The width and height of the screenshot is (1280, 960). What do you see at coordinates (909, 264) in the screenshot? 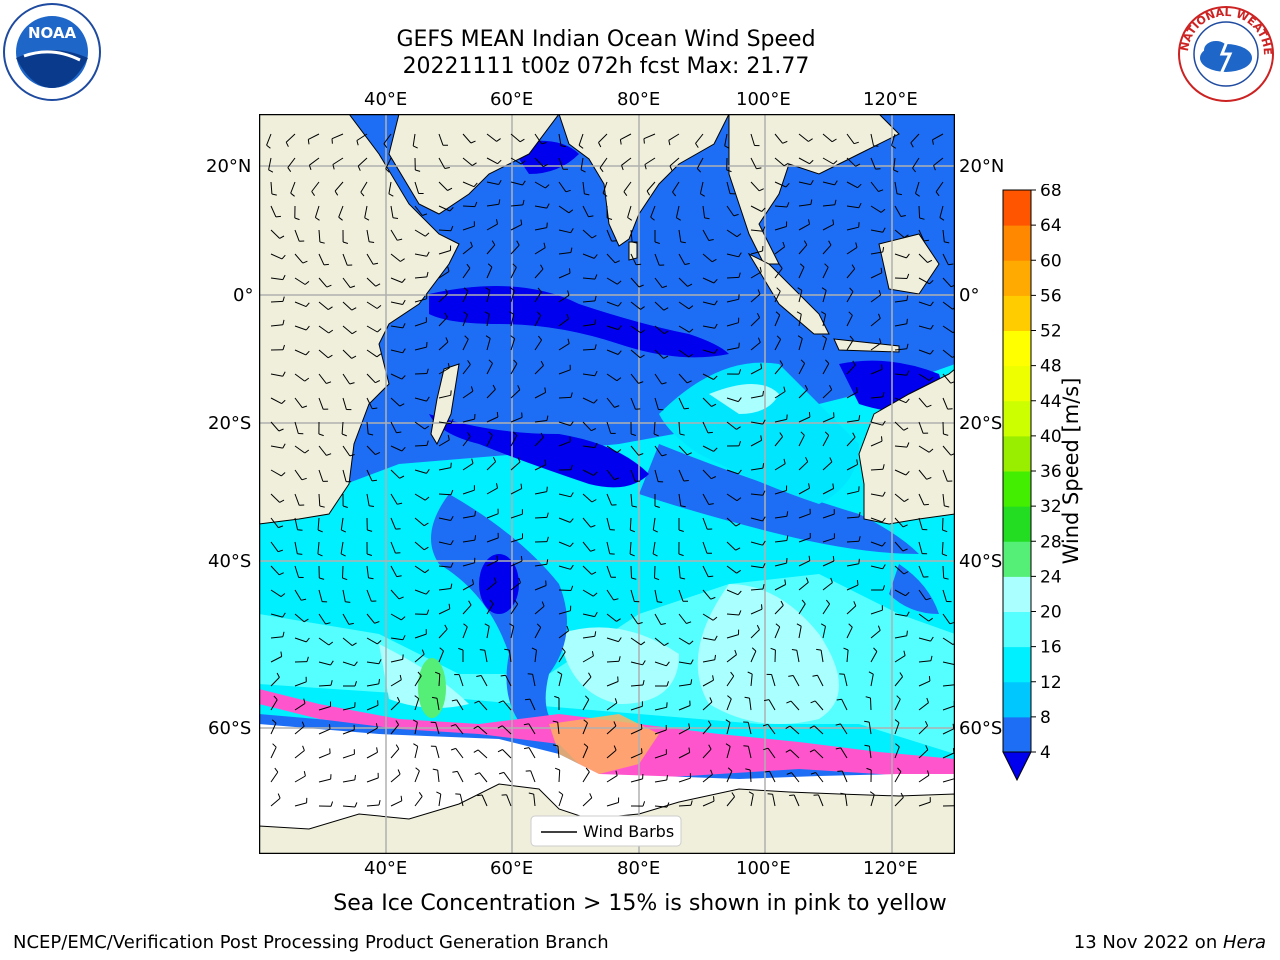
I see `borneo-land` at bounding box center [909, 264].